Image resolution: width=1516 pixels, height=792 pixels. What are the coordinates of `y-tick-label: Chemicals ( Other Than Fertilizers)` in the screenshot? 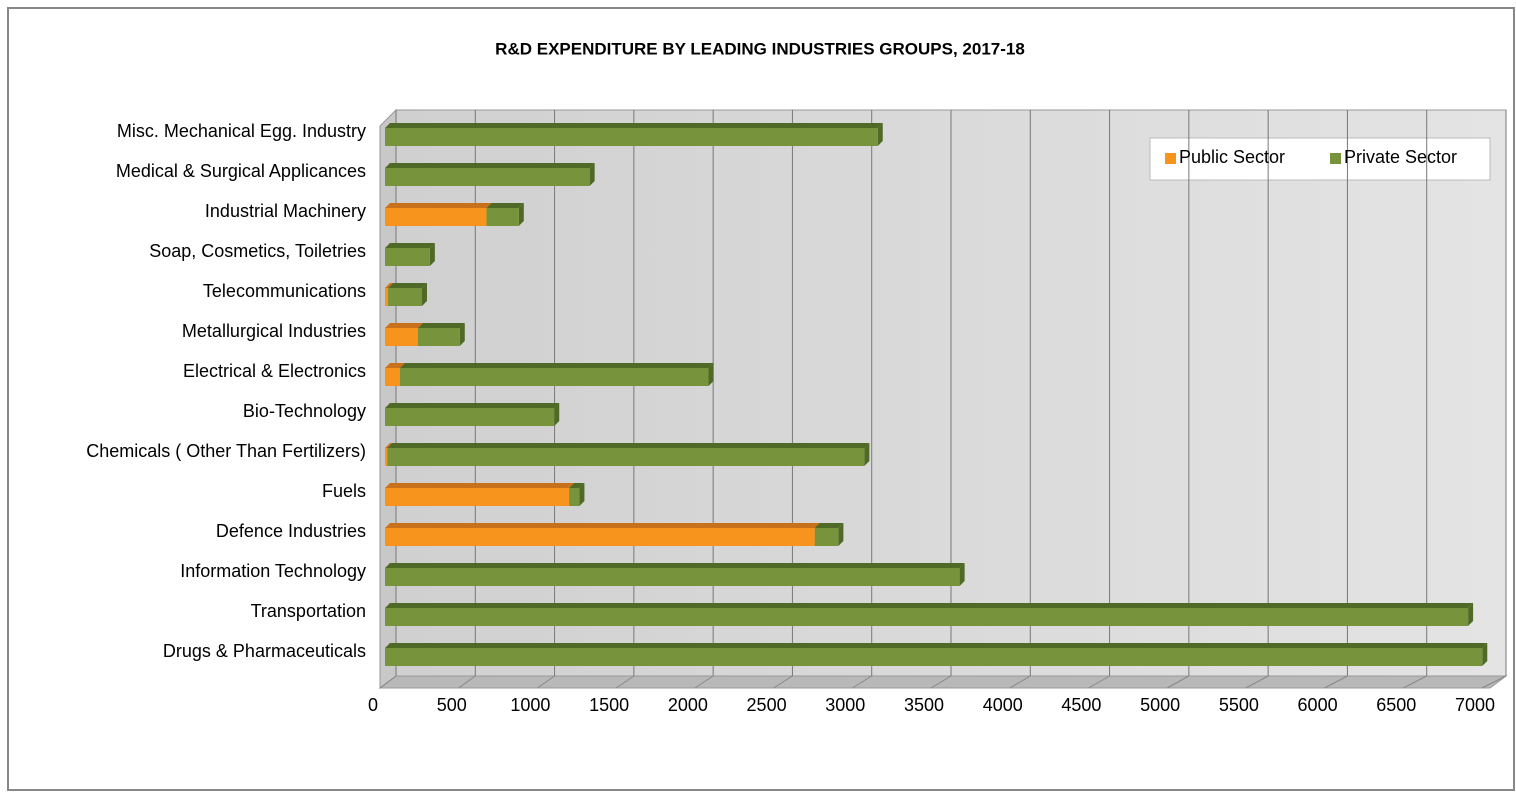 It's located at (226, 451).